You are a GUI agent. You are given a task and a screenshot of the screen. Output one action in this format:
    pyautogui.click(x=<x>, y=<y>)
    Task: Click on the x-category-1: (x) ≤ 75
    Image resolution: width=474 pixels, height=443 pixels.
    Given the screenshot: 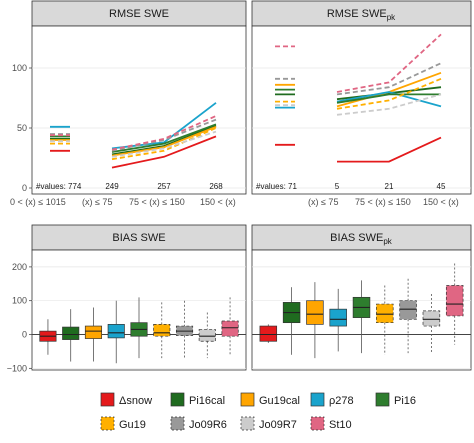 What is the action you would take?
    pyautogui.click(x=97, y=202)
    